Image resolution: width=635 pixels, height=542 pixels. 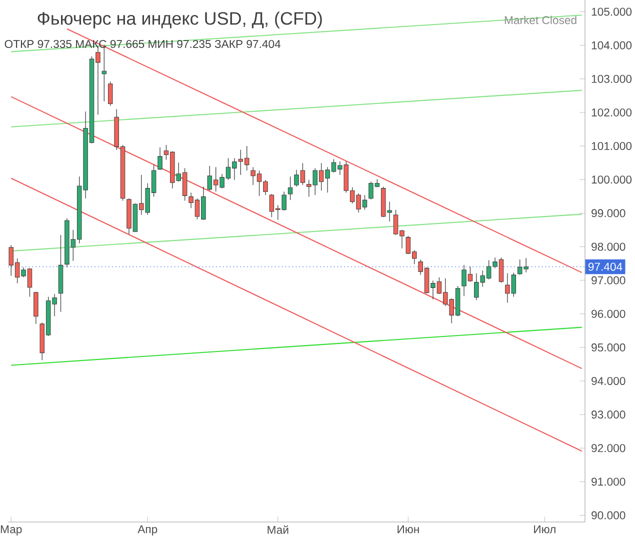 I want to click on y-tick-label: 90.000, so click(x=609, y=515).